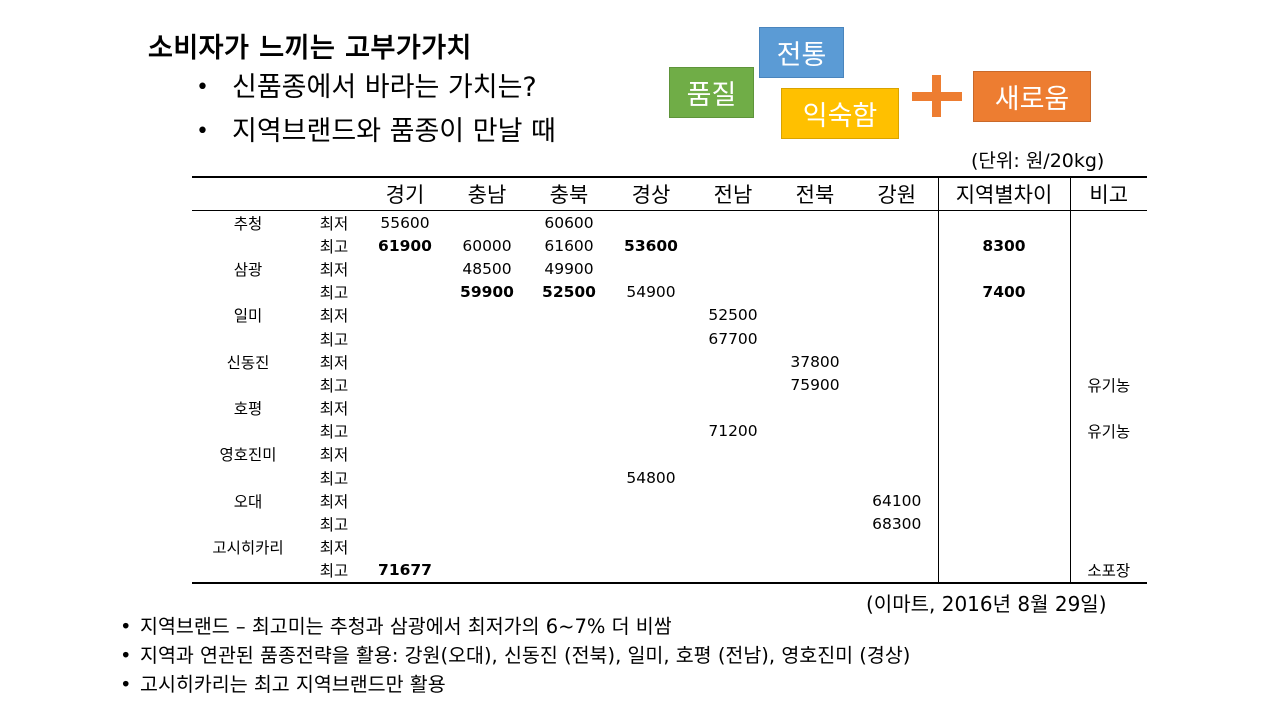 This screenshot has height=720, width=1280. What do you see at coordinates (248, 501) in the screenshot?
I see `variety-cell: 오대` at bounding box center [248, 501].